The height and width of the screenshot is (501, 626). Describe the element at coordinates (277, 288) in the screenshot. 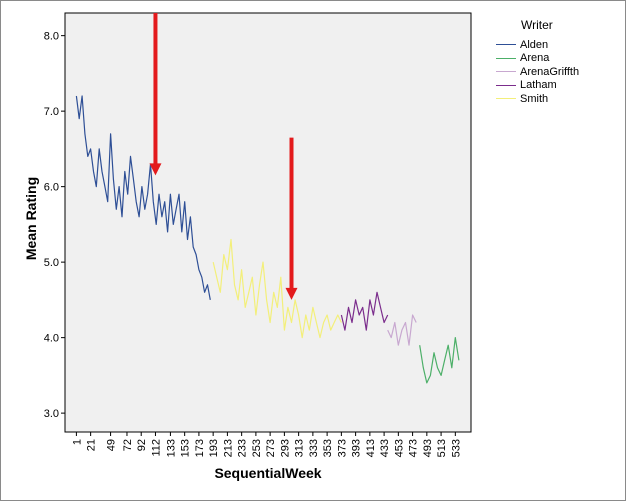

I see `series-line-smith` at that location.